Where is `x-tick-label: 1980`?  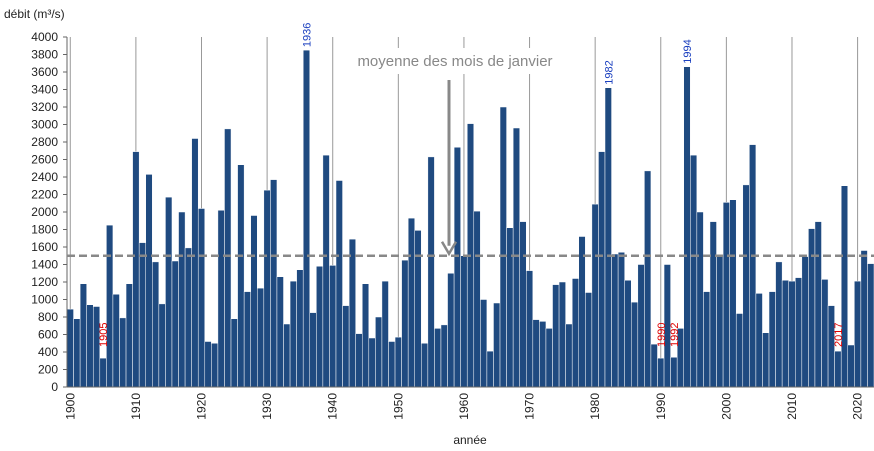 x-tick-label: 1980 is located at coordinates (595, 406).